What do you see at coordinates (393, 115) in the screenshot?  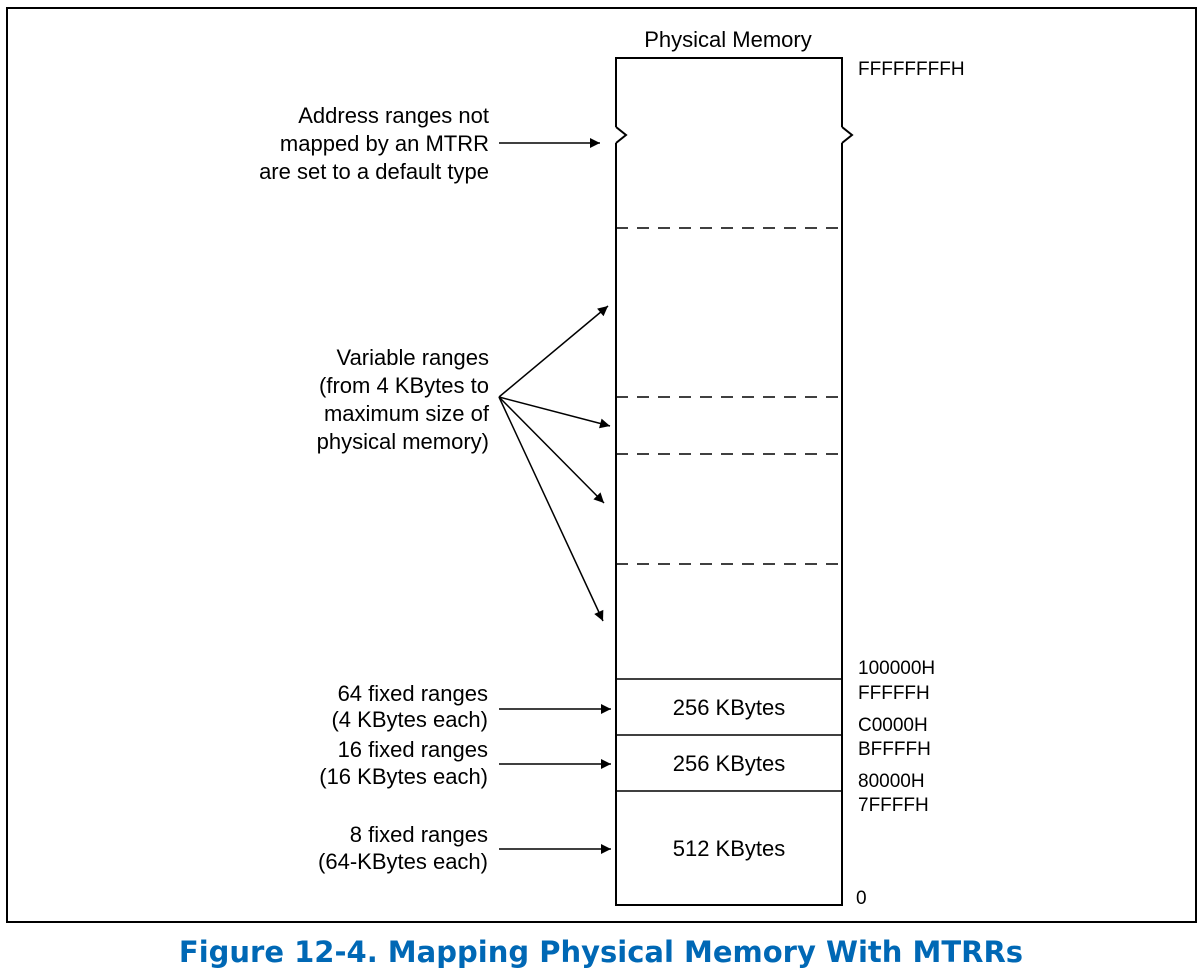 I see `label-line: Address ranges not` at bounding box center [393, 115].